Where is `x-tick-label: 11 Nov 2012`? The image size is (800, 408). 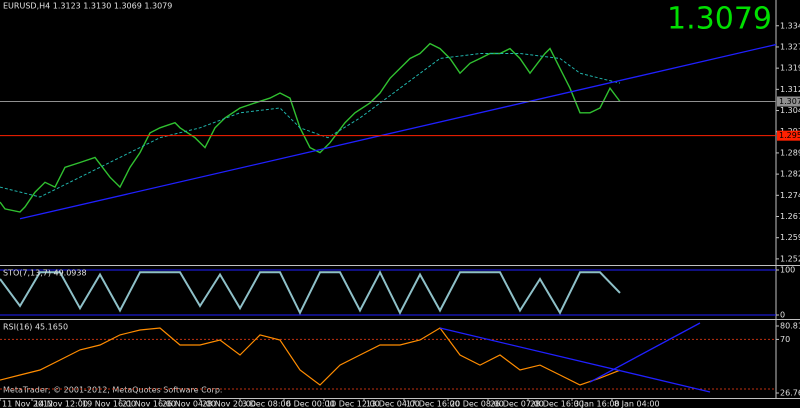
x-tick-label: 11 Nov 2012 is located at coordinates (27, 404).